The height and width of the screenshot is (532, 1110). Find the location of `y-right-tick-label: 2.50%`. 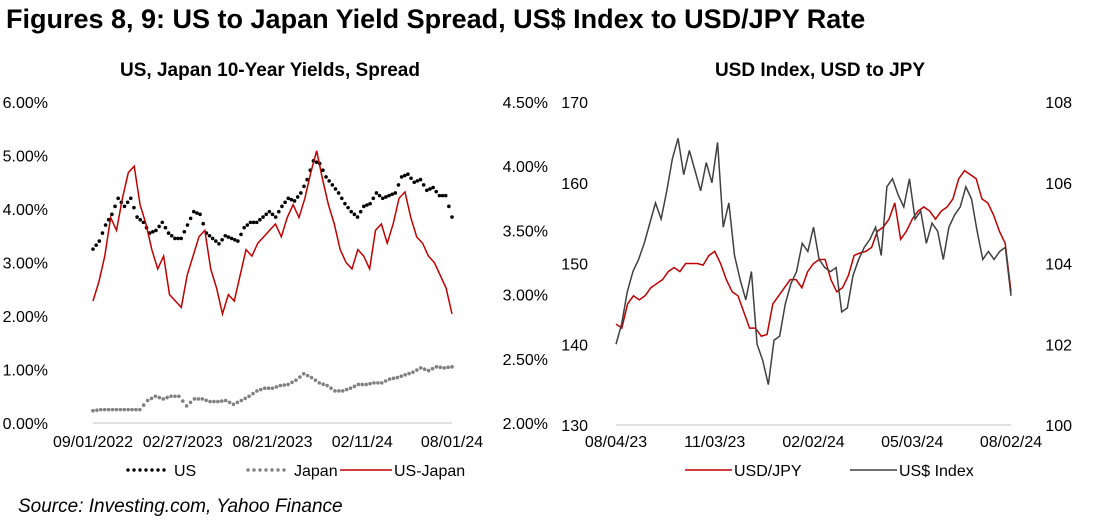

y-right-tick-label: 2.50% is located at coordinates (525, 360).